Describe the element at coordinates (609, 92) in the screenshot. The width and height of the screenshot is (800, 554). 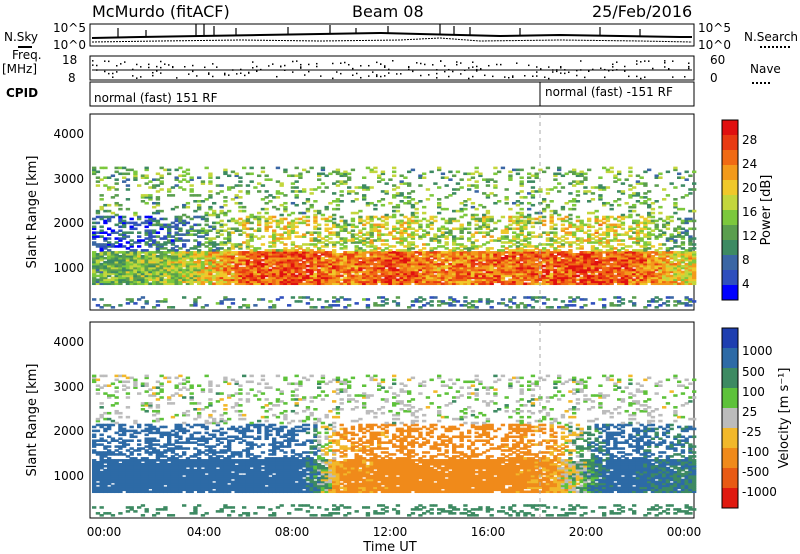
I see `cpid-segment-2: normal (fast) -151 RF` at that location.